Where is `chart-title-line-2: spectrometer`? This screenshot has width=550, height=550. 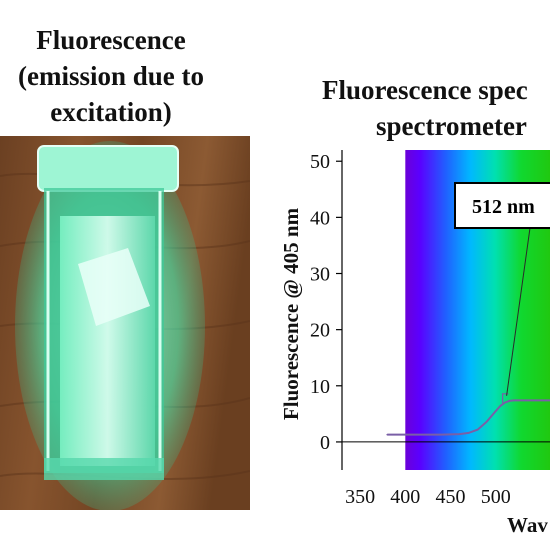
chart-title-line-2: spectrometer is located at coordinates (451, 126).